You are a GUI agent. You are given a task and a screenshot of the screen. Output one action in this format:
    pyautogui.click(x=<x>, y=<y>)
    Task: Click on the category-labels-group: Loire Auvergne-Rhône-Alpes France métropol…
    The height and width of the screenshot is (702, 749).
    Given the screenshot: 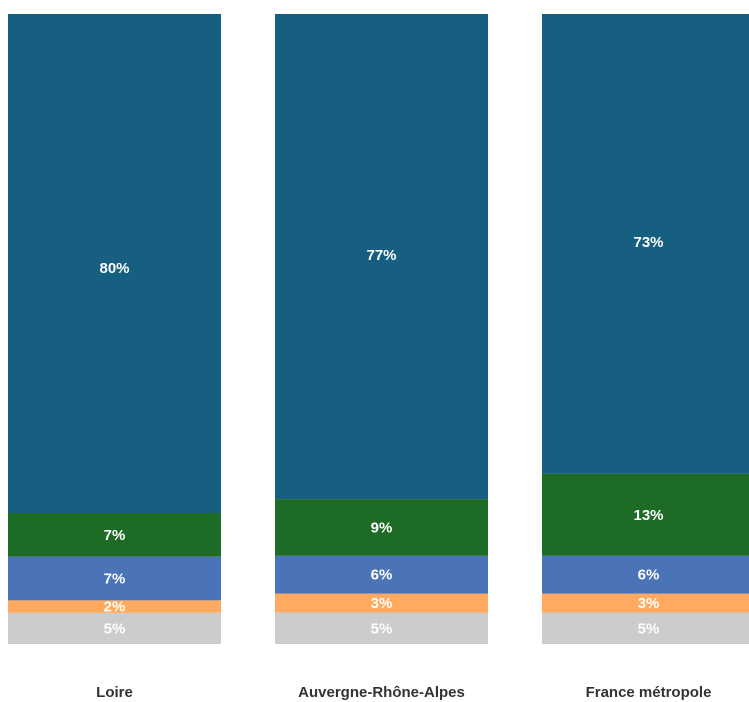 What is the action you would take?
    pyautogui.click(x=403, y=692)
    